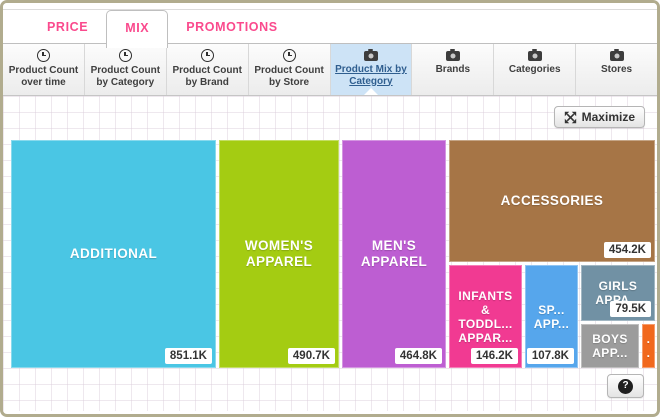 The height and width of the screenshot is (417, 660). What do you see at coordinates (125, 76) in the screenshot?
I see `toolbar-button-label: Product Count by Category` at bounding box center [125, 76].